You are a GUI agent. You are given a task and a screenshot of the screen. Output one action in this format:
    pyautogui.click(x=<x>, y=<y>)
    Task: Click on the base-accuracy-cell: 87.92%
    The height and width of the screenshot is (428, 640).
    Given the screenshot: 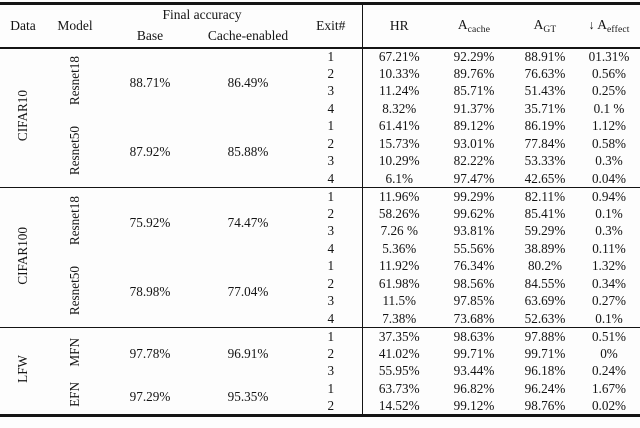 What is the action you would take?
    pyautogui.click(x=150, y=152)
    